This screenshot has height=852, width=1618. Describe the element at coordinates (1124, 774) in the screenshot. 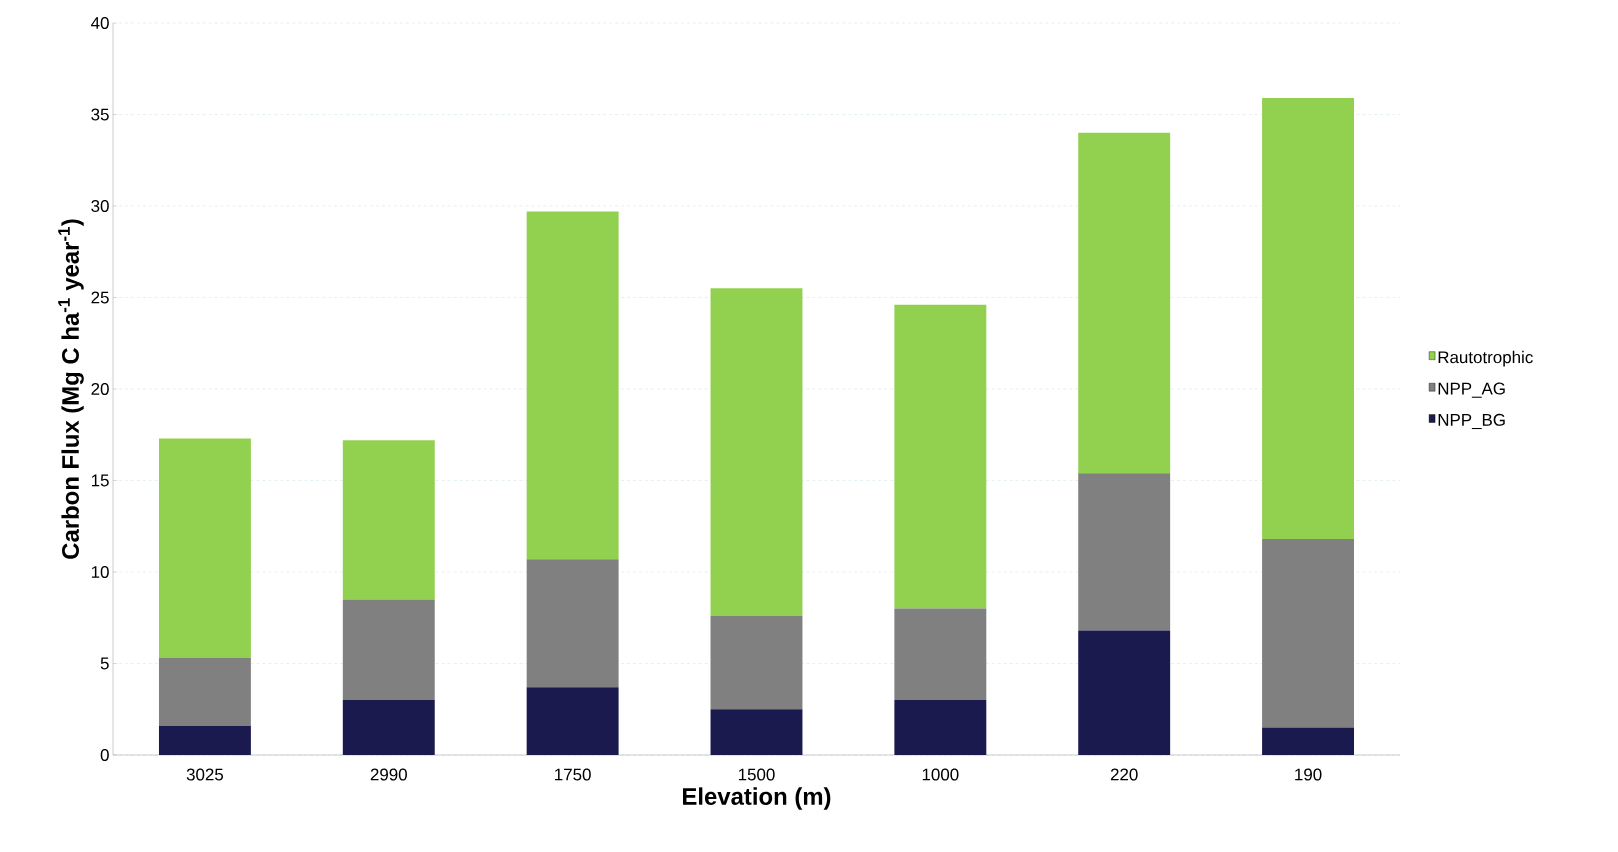

I see `x-tick-label: 220` at that location.